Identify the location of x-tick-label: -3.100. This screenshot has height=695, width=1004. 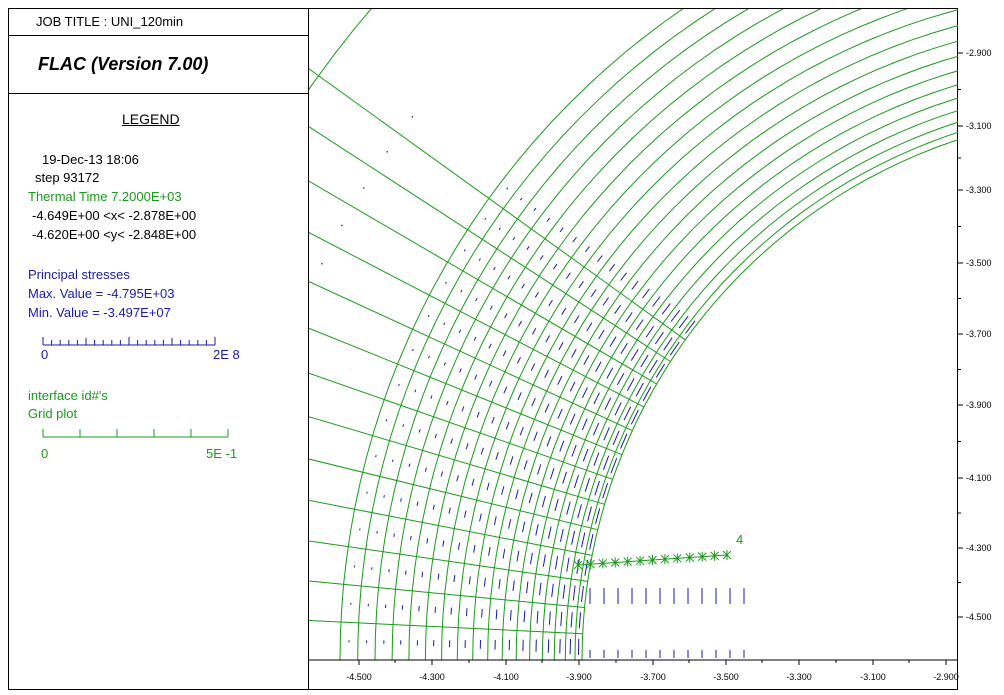
(873, 677).